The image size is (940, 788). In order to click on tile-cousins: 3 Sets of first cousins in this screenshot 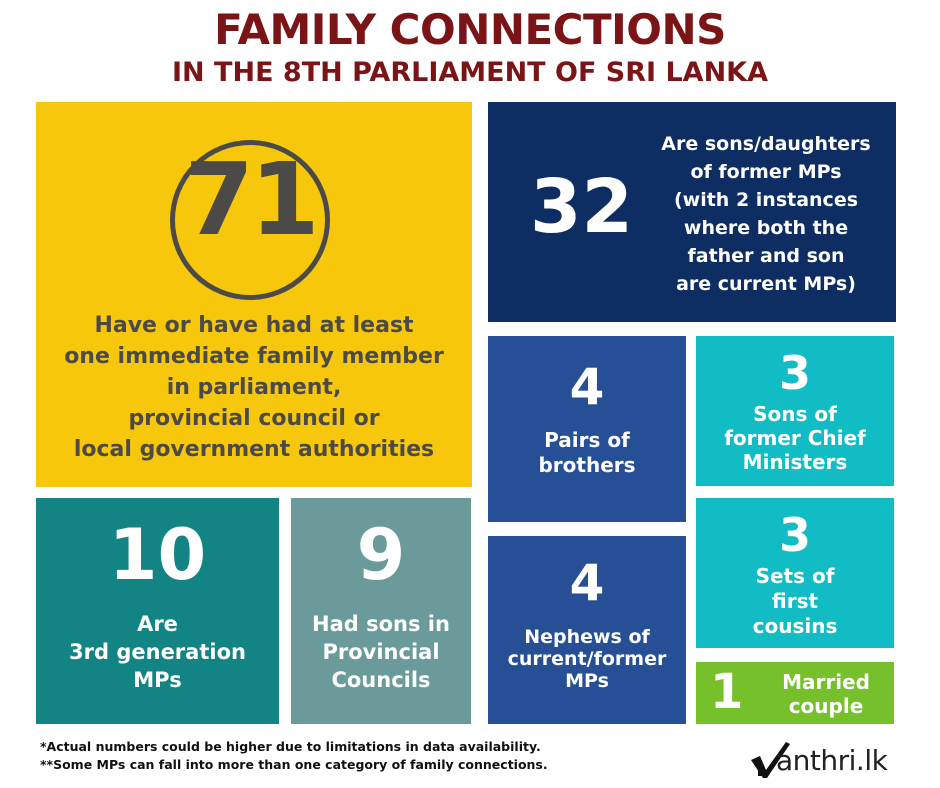, I will do `click(795, 573)`.